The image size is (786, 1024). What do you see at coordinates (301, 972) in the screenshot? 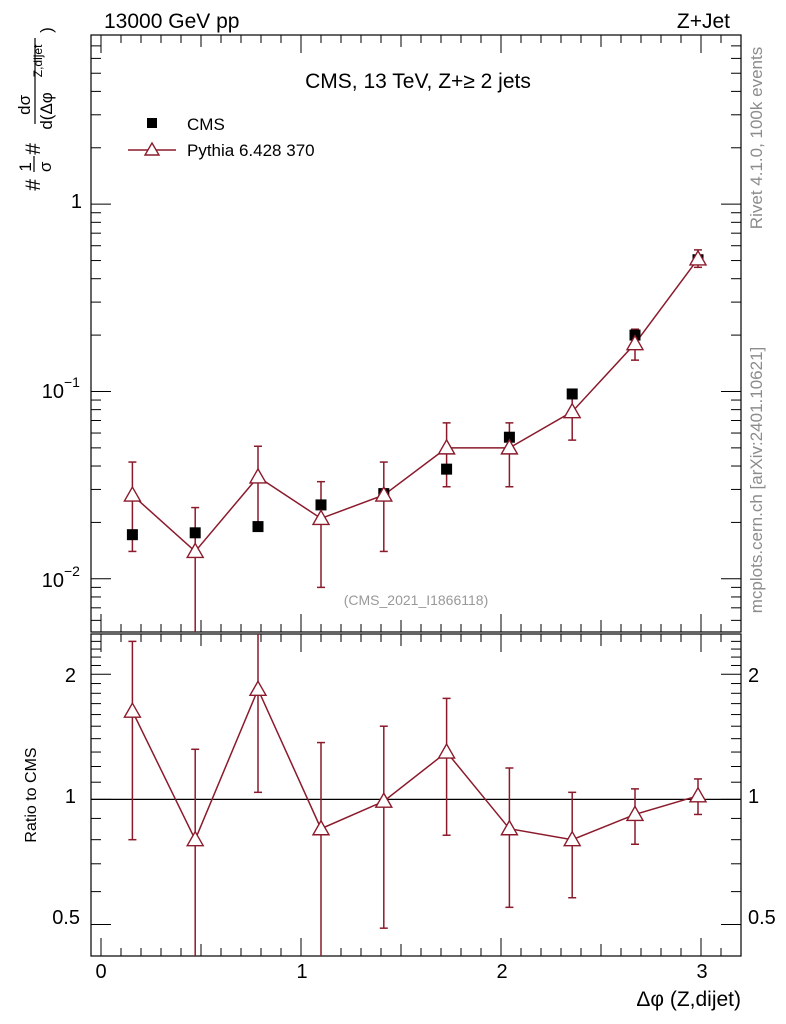
I see `x-tick-label-1: 1` at bounding box center [301, 972].